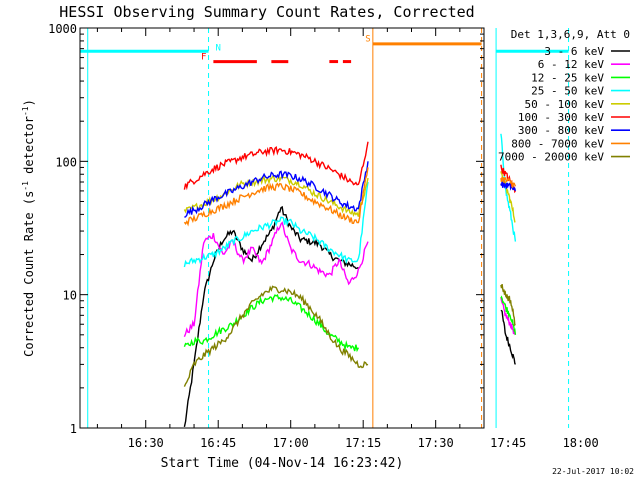  What do you see at coordinates (570, 34) in the screenshot?
I see `legend-header: Det 1,3,6,9, Att 0` at bounding box center [570, 34].